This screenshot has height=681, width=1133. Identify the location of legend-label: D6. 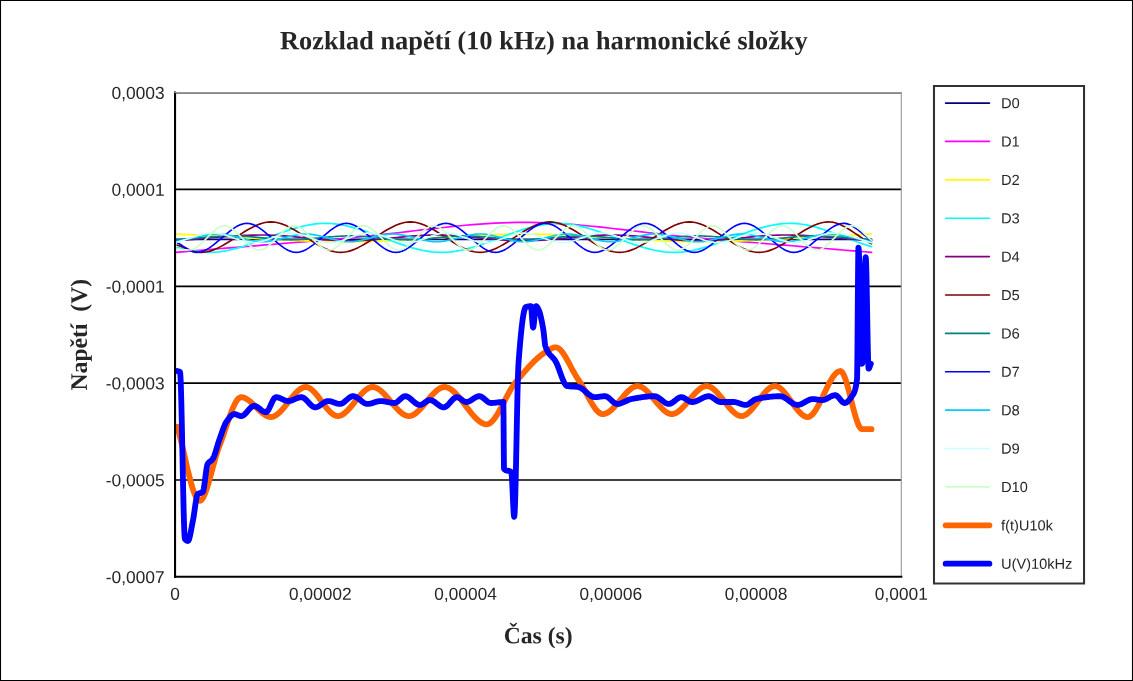
(1011, 333).